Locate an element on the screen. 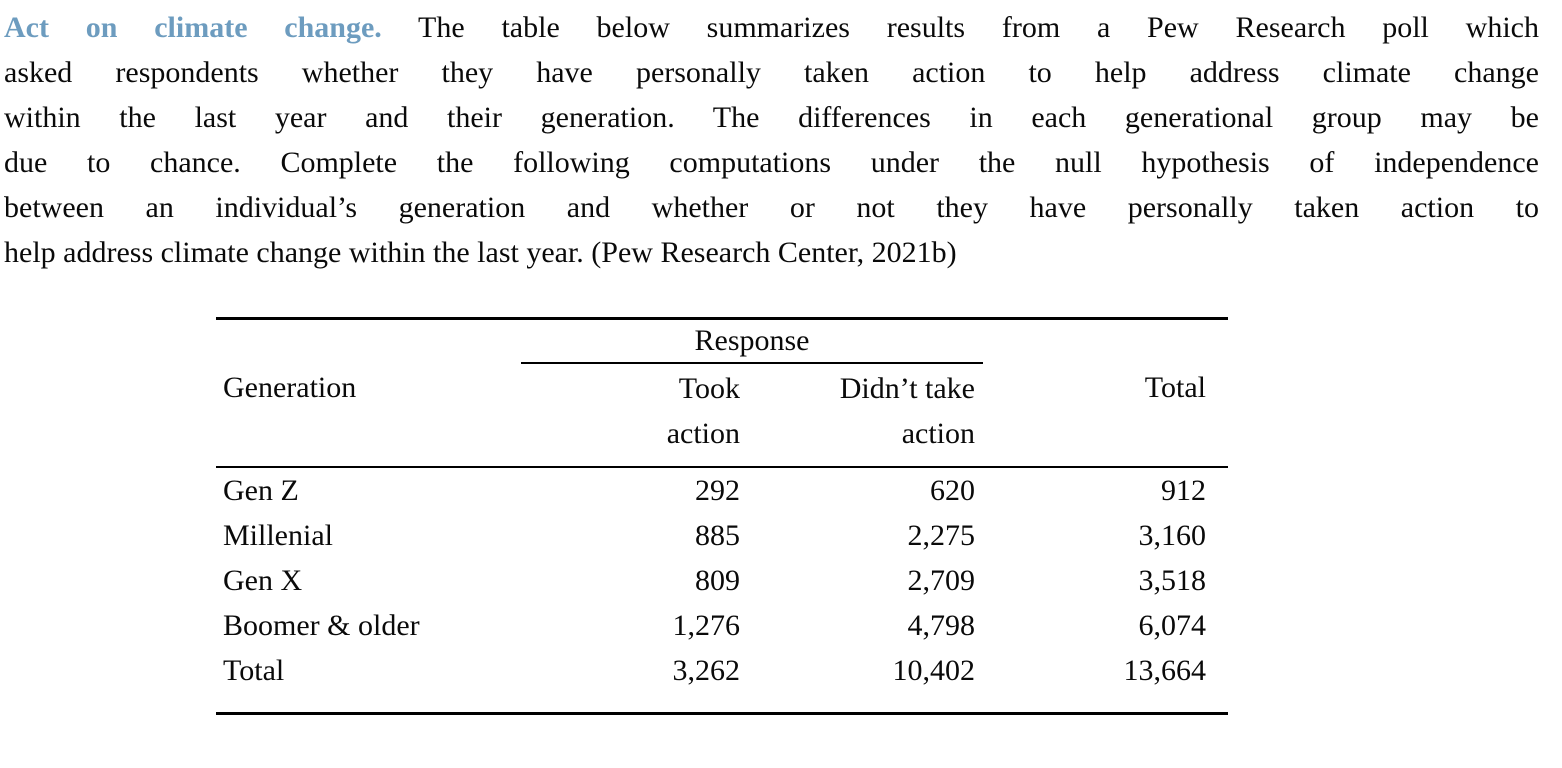 This screenshot has height=768, width=1562. table-row: Millenial 885 2,275 3,160 is located at coordinates (722, 535).